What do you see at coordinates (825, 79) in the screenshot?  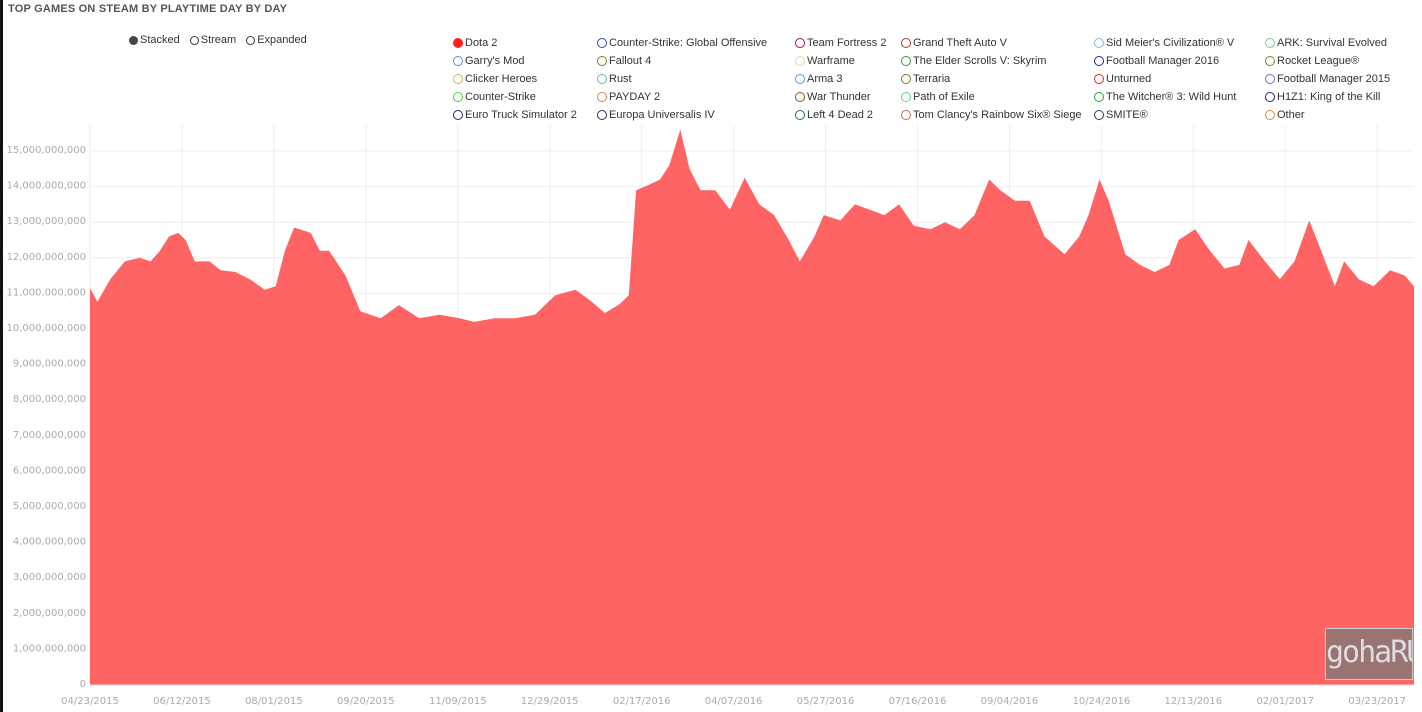 I see `legend-label: Arma 3` at bounding box center [825, 79].